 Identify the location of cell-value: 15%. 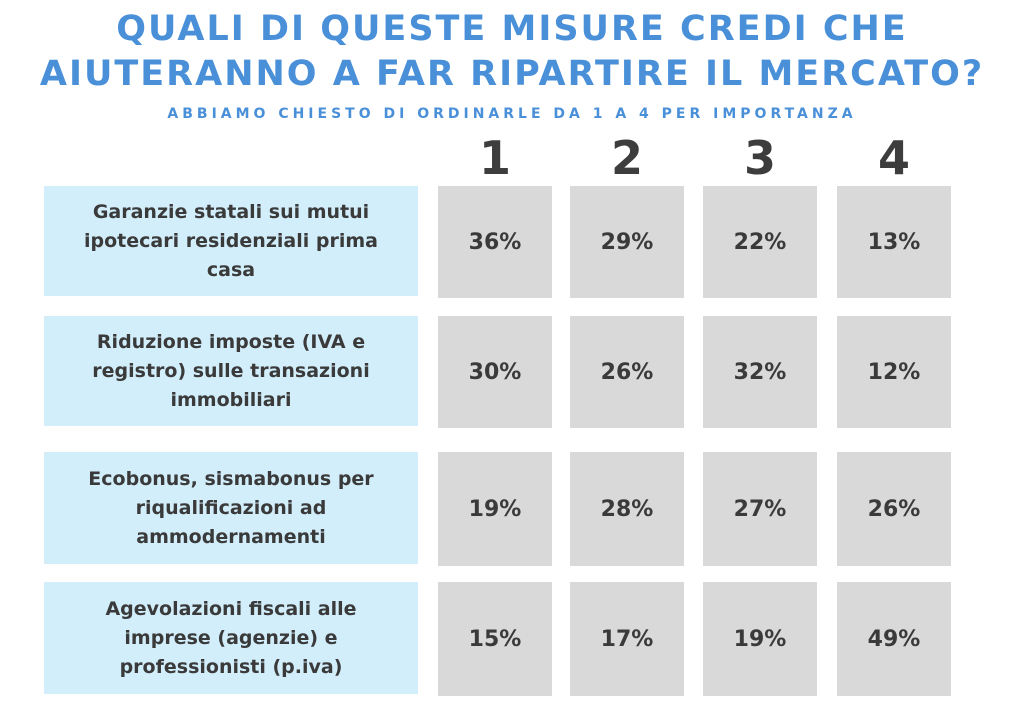
(495, 639).